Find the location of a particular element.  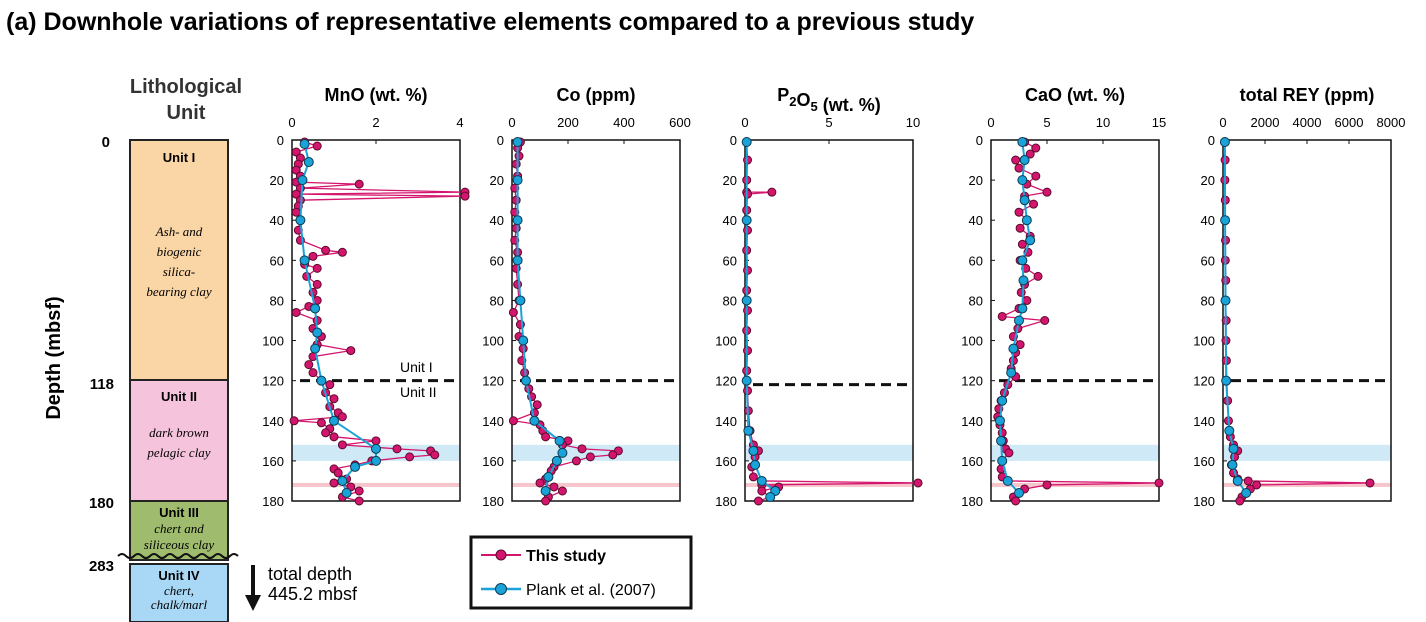

lithology-title-line2: Unit is located at coordinates (186, 113).